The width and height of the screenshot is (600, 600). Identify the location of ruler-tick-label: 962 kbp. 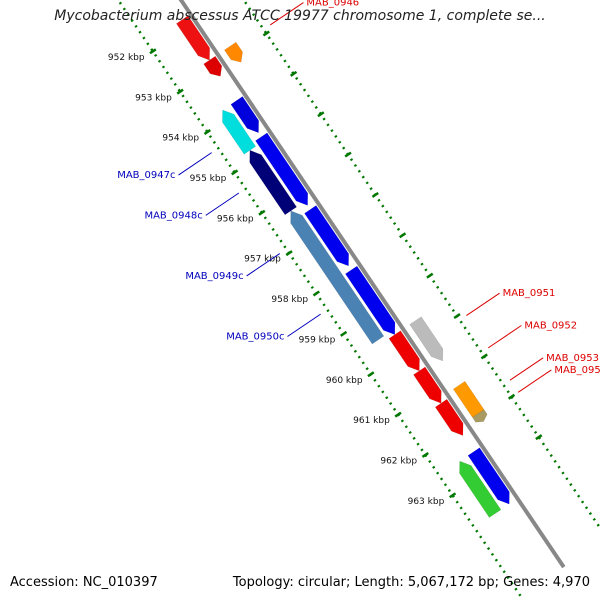
(398, 462).